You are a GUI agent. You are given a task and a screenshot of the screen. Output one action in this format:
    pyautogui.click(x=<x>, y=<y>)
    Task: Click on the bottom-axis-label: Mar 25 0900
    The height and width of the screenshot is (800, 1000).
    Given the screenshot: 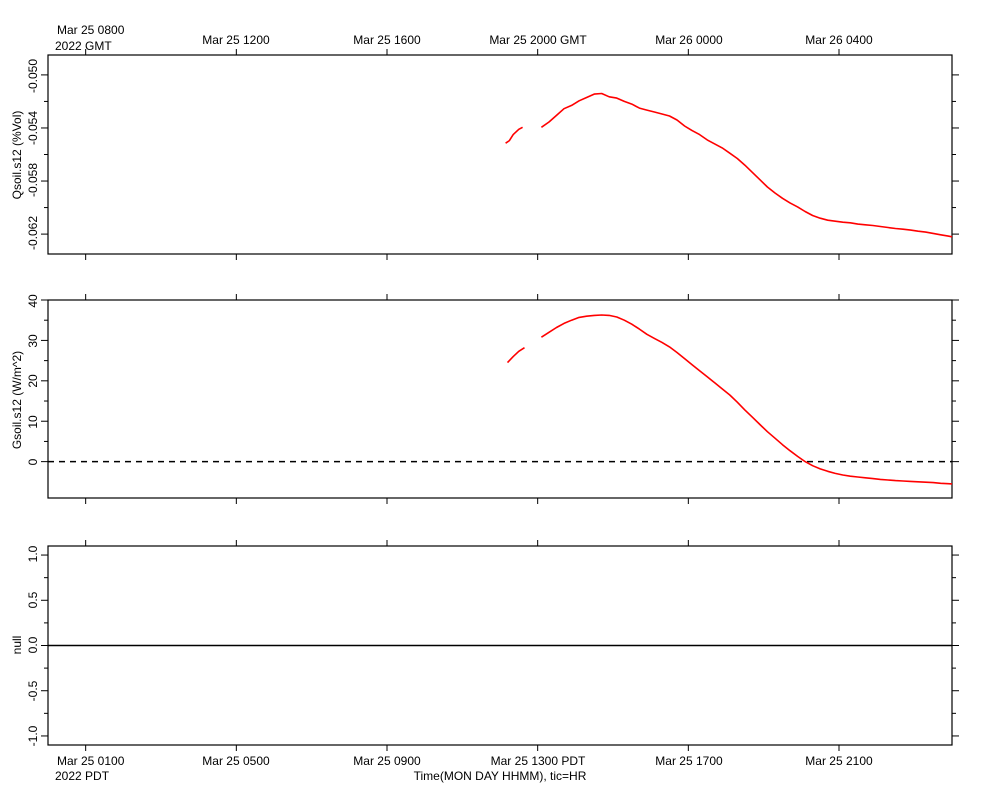 What is the action you would take?
    pyautogui.click(x=387, y=761)
    